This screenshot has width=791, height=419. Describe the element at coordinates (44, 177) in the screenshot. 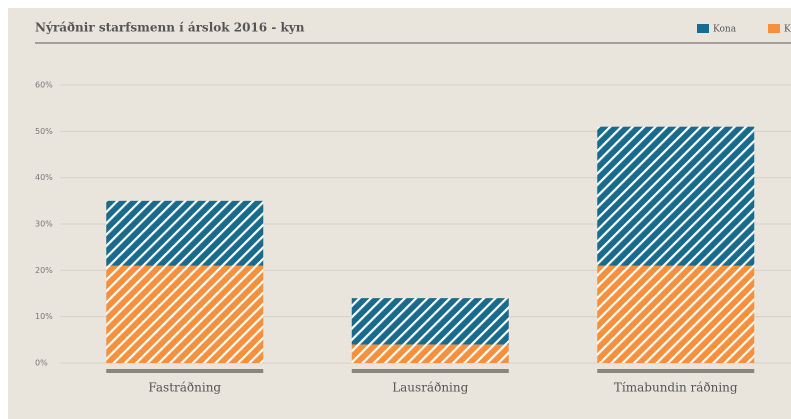

I see `y-tick-label: 40%` at that location.